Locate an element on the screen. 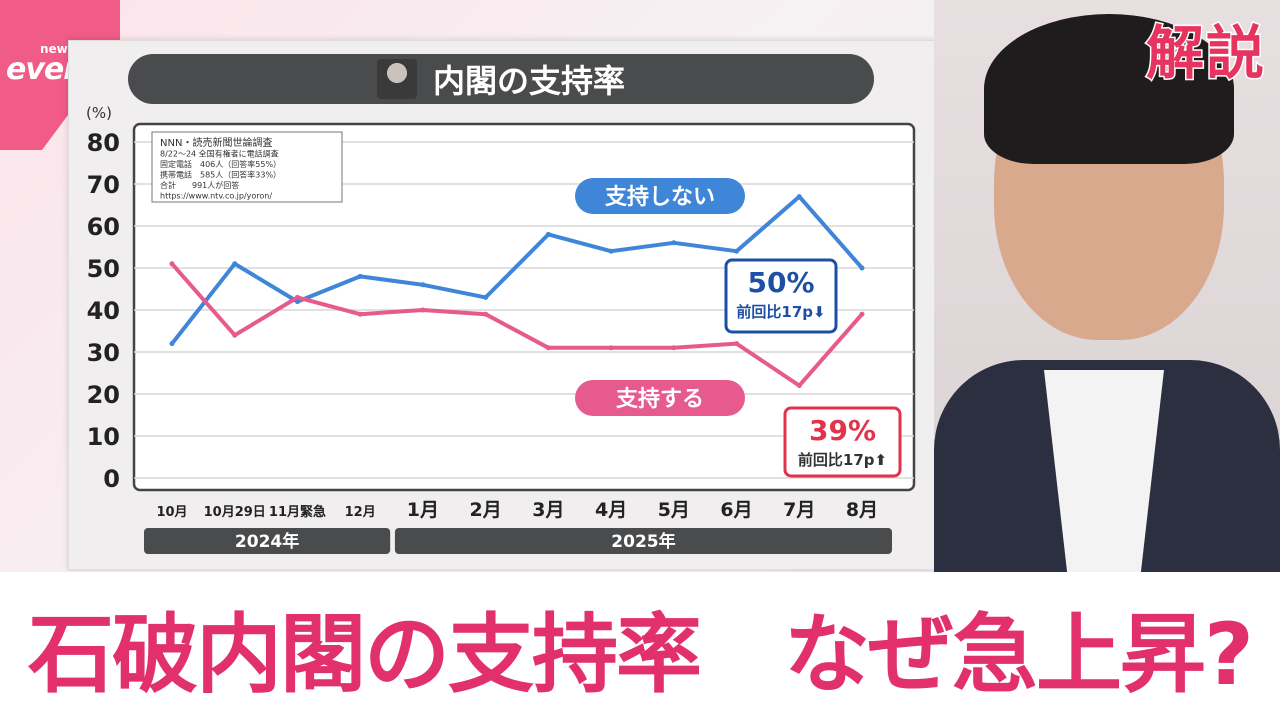 Image resolution: width=1280 pixels, height=720 pixels. chart-title-bar: 内閣の支持率 is located at coordinates (501, 79).